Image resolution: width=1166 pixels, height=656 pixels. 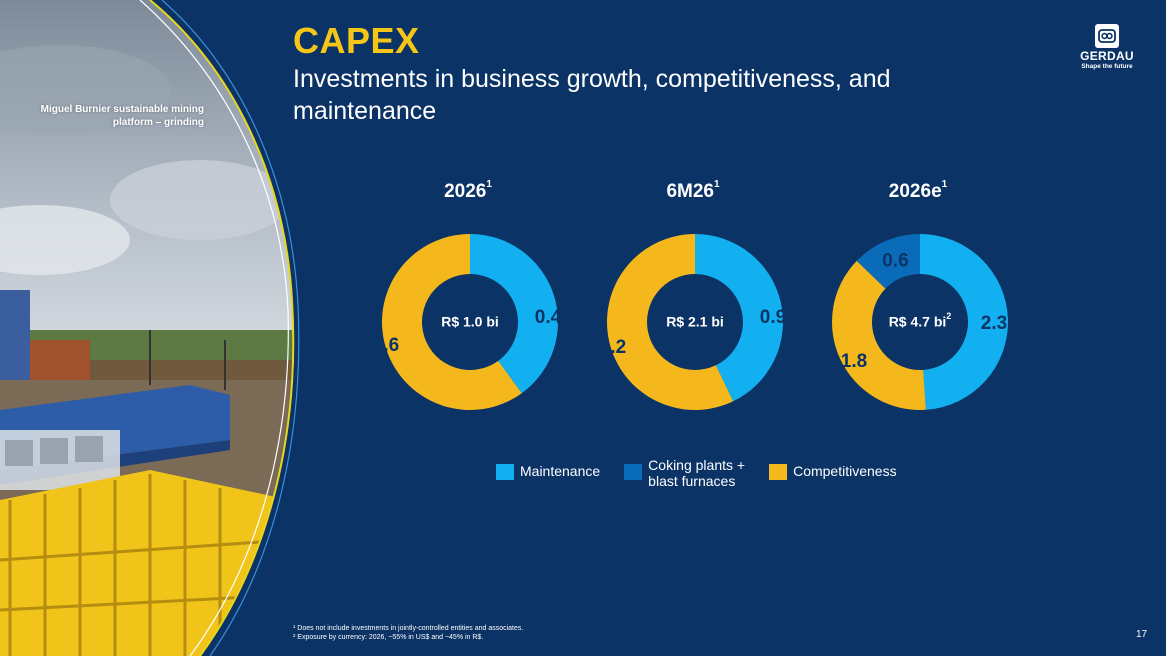 I want to click on center-label-6m26: R$ 2.1 bi, so click(x=695, y=322).